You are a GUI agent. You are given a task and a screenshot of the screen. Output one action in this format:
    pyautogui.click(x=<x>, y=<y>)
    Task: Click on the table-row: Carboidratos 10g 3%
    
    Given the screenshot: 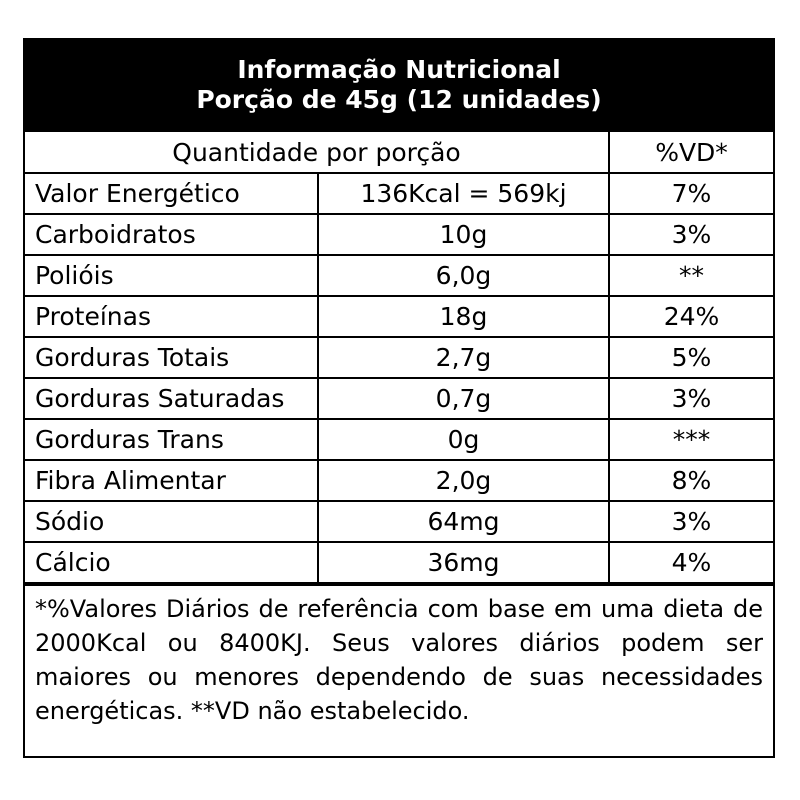 What is the action you would take?
    pyautogui.click(x=399, y=234)
    